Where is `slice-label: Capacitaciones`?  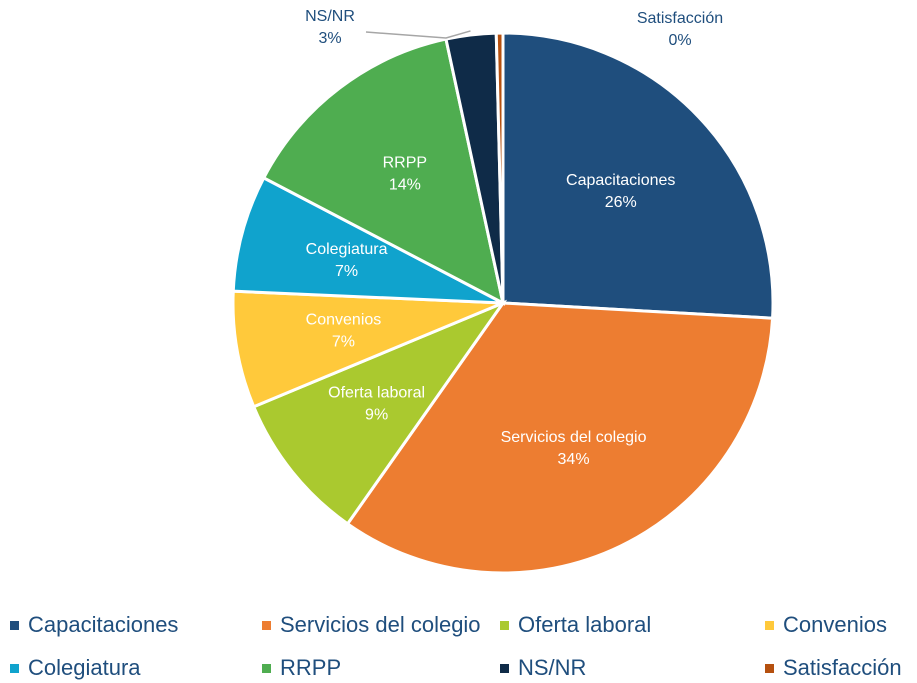 slice-label: Capacitaciones is located at coordinates (620, 180).